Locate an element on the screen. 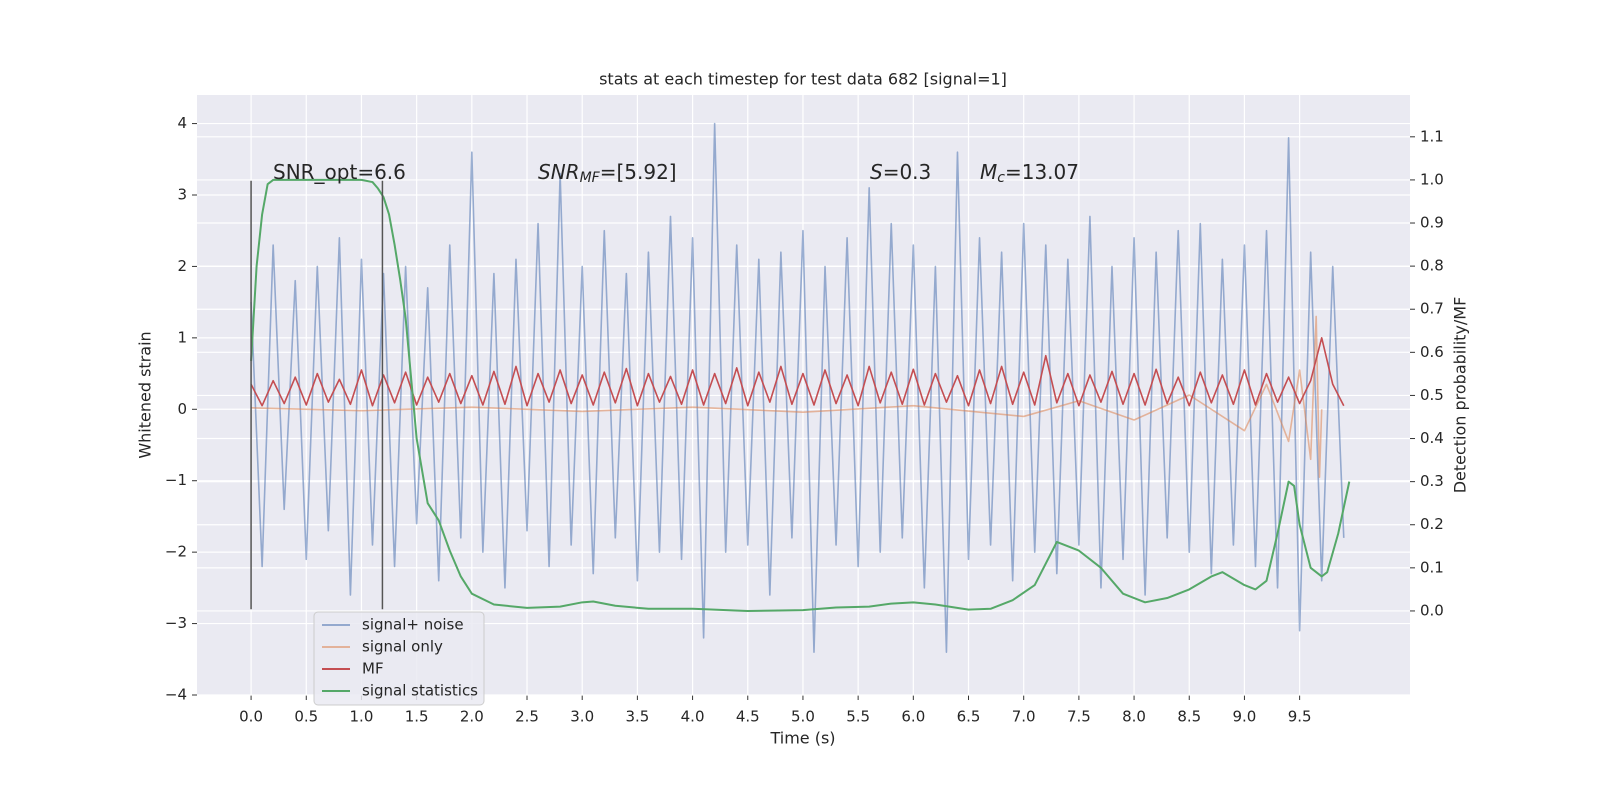  x-tick-label: 2.5 is located at coordinates (527, 717).